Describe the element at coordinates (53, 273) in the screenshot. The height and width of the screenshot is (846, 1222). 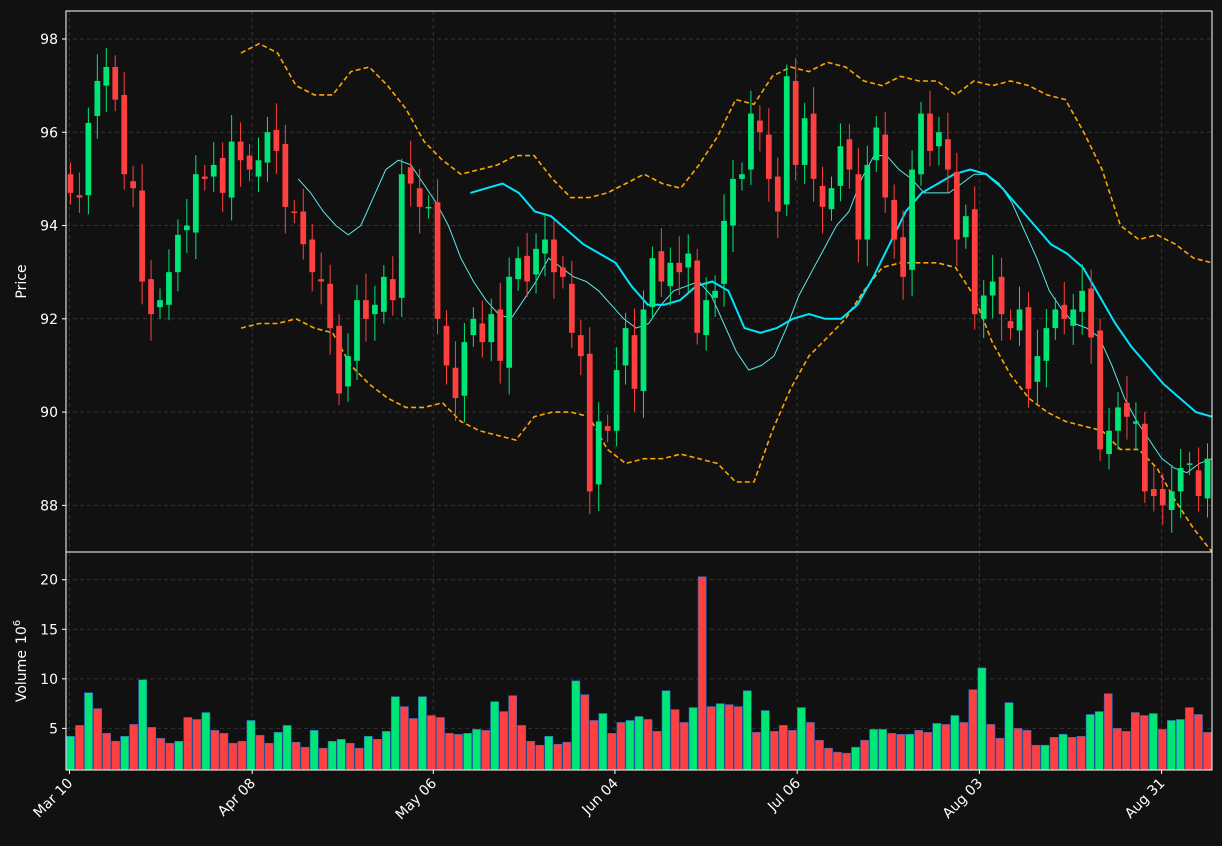
I see `price-y-ticks: 88 90 92 94 96 98` at that location.